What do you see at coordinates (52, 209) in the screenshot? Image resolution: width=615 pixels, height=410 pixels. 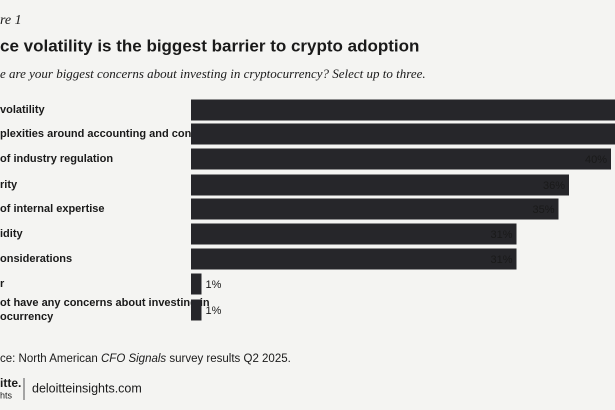 I see `category-label: of internal expertise` at bounding box center [52, 209].